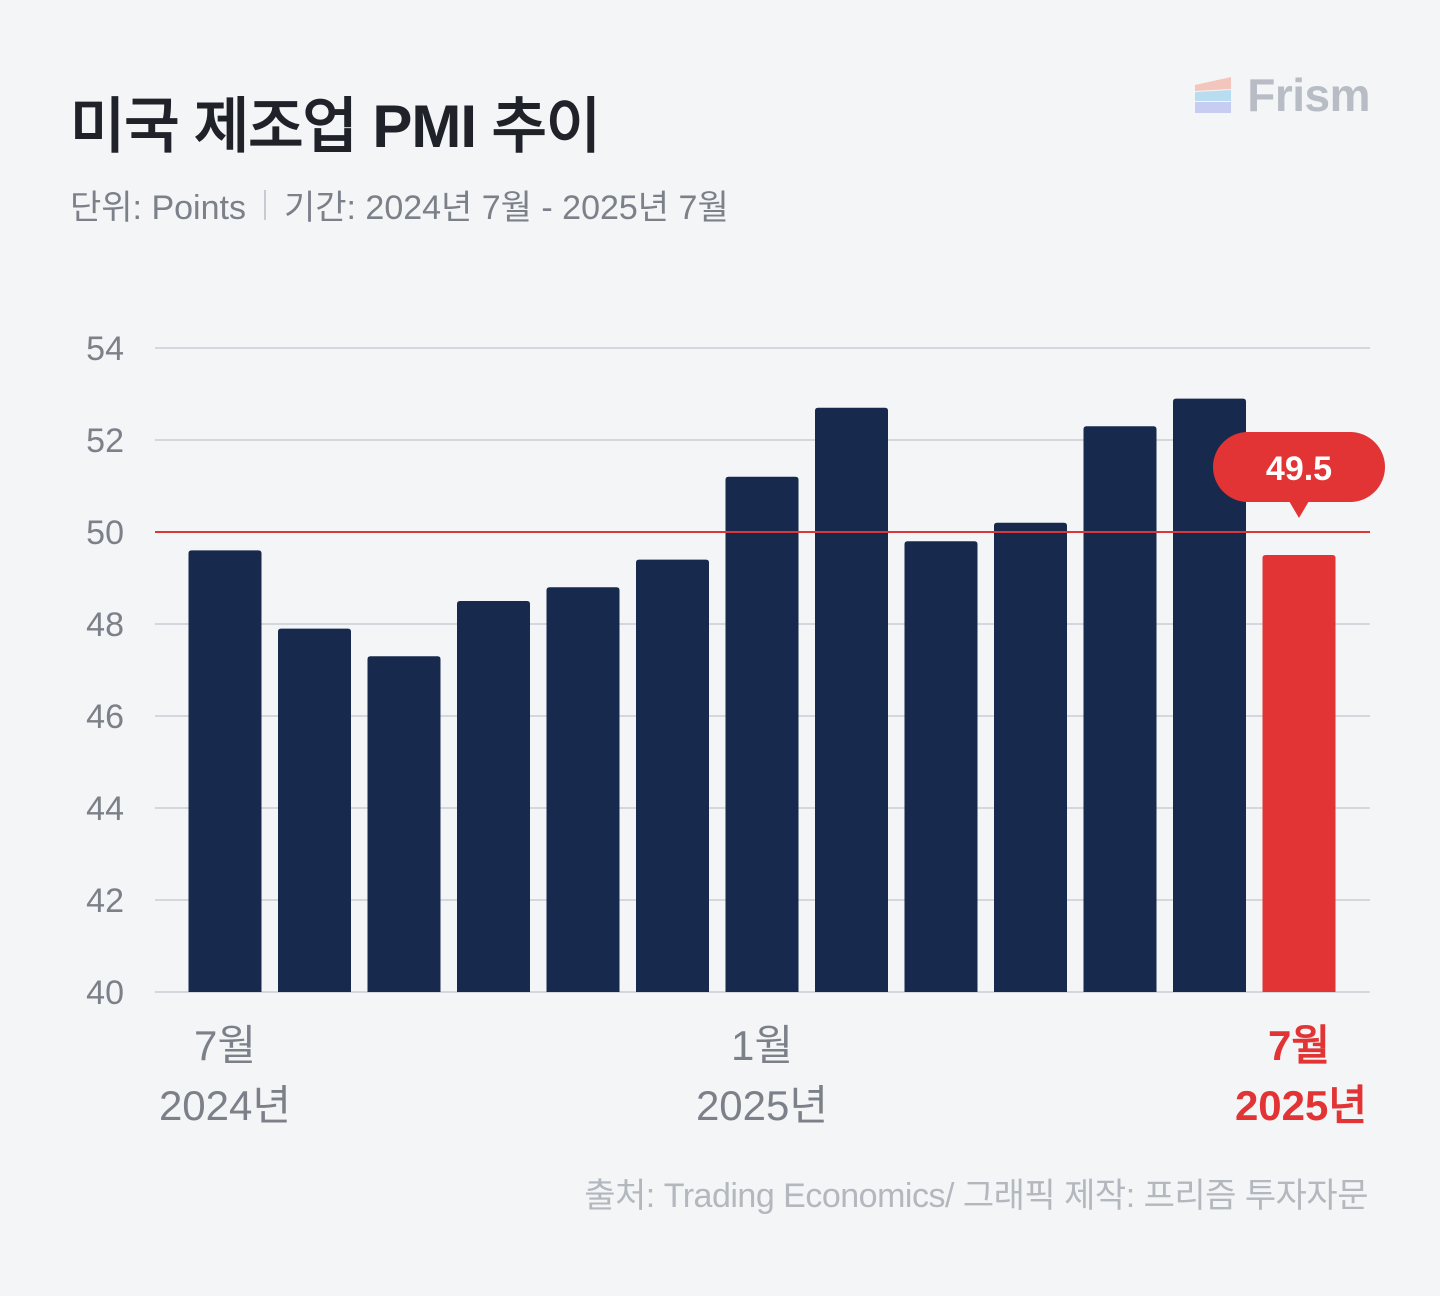 Image resolution: width=1440 pixels, height=1296 pixels. What do you see at coordinates (105, 901) in the screenshot?
I see `y-tick-label: 42` at bounding box center [105, 901].